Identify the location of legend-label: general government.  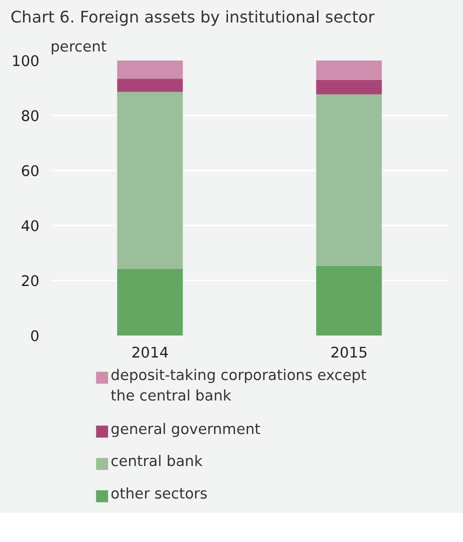
(185, 429).